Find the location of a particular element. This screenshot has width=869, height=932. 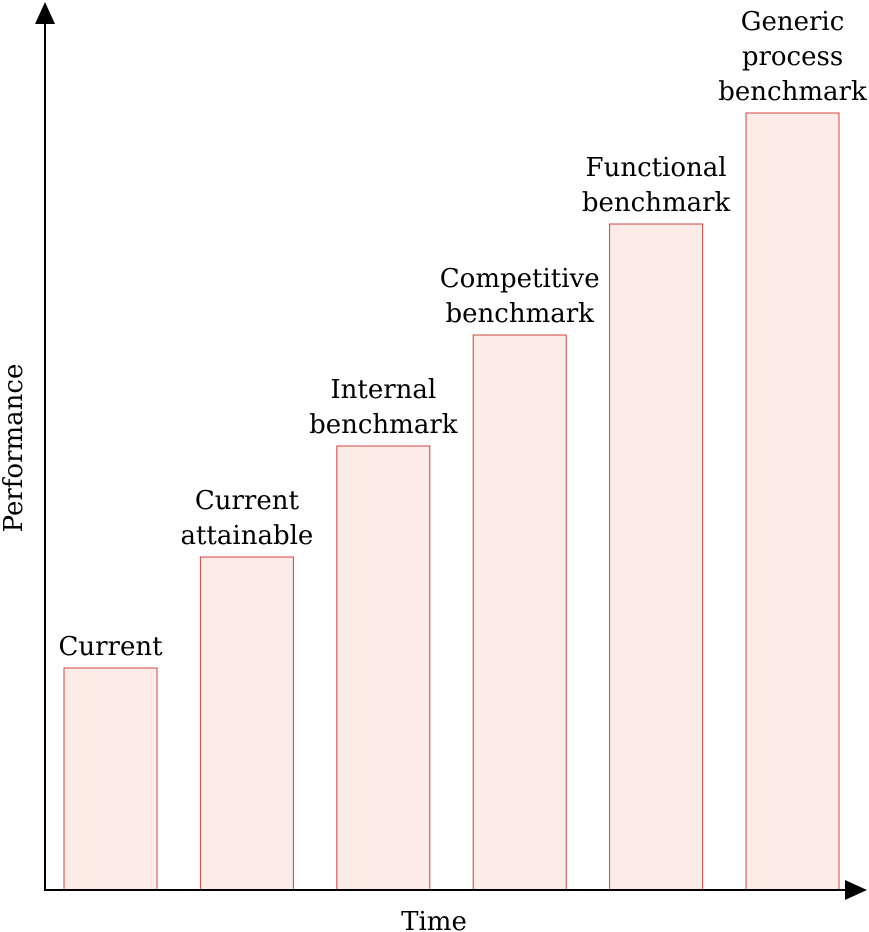

bar-label-4: Competitive benchmark is located at coordinates (520, 296).